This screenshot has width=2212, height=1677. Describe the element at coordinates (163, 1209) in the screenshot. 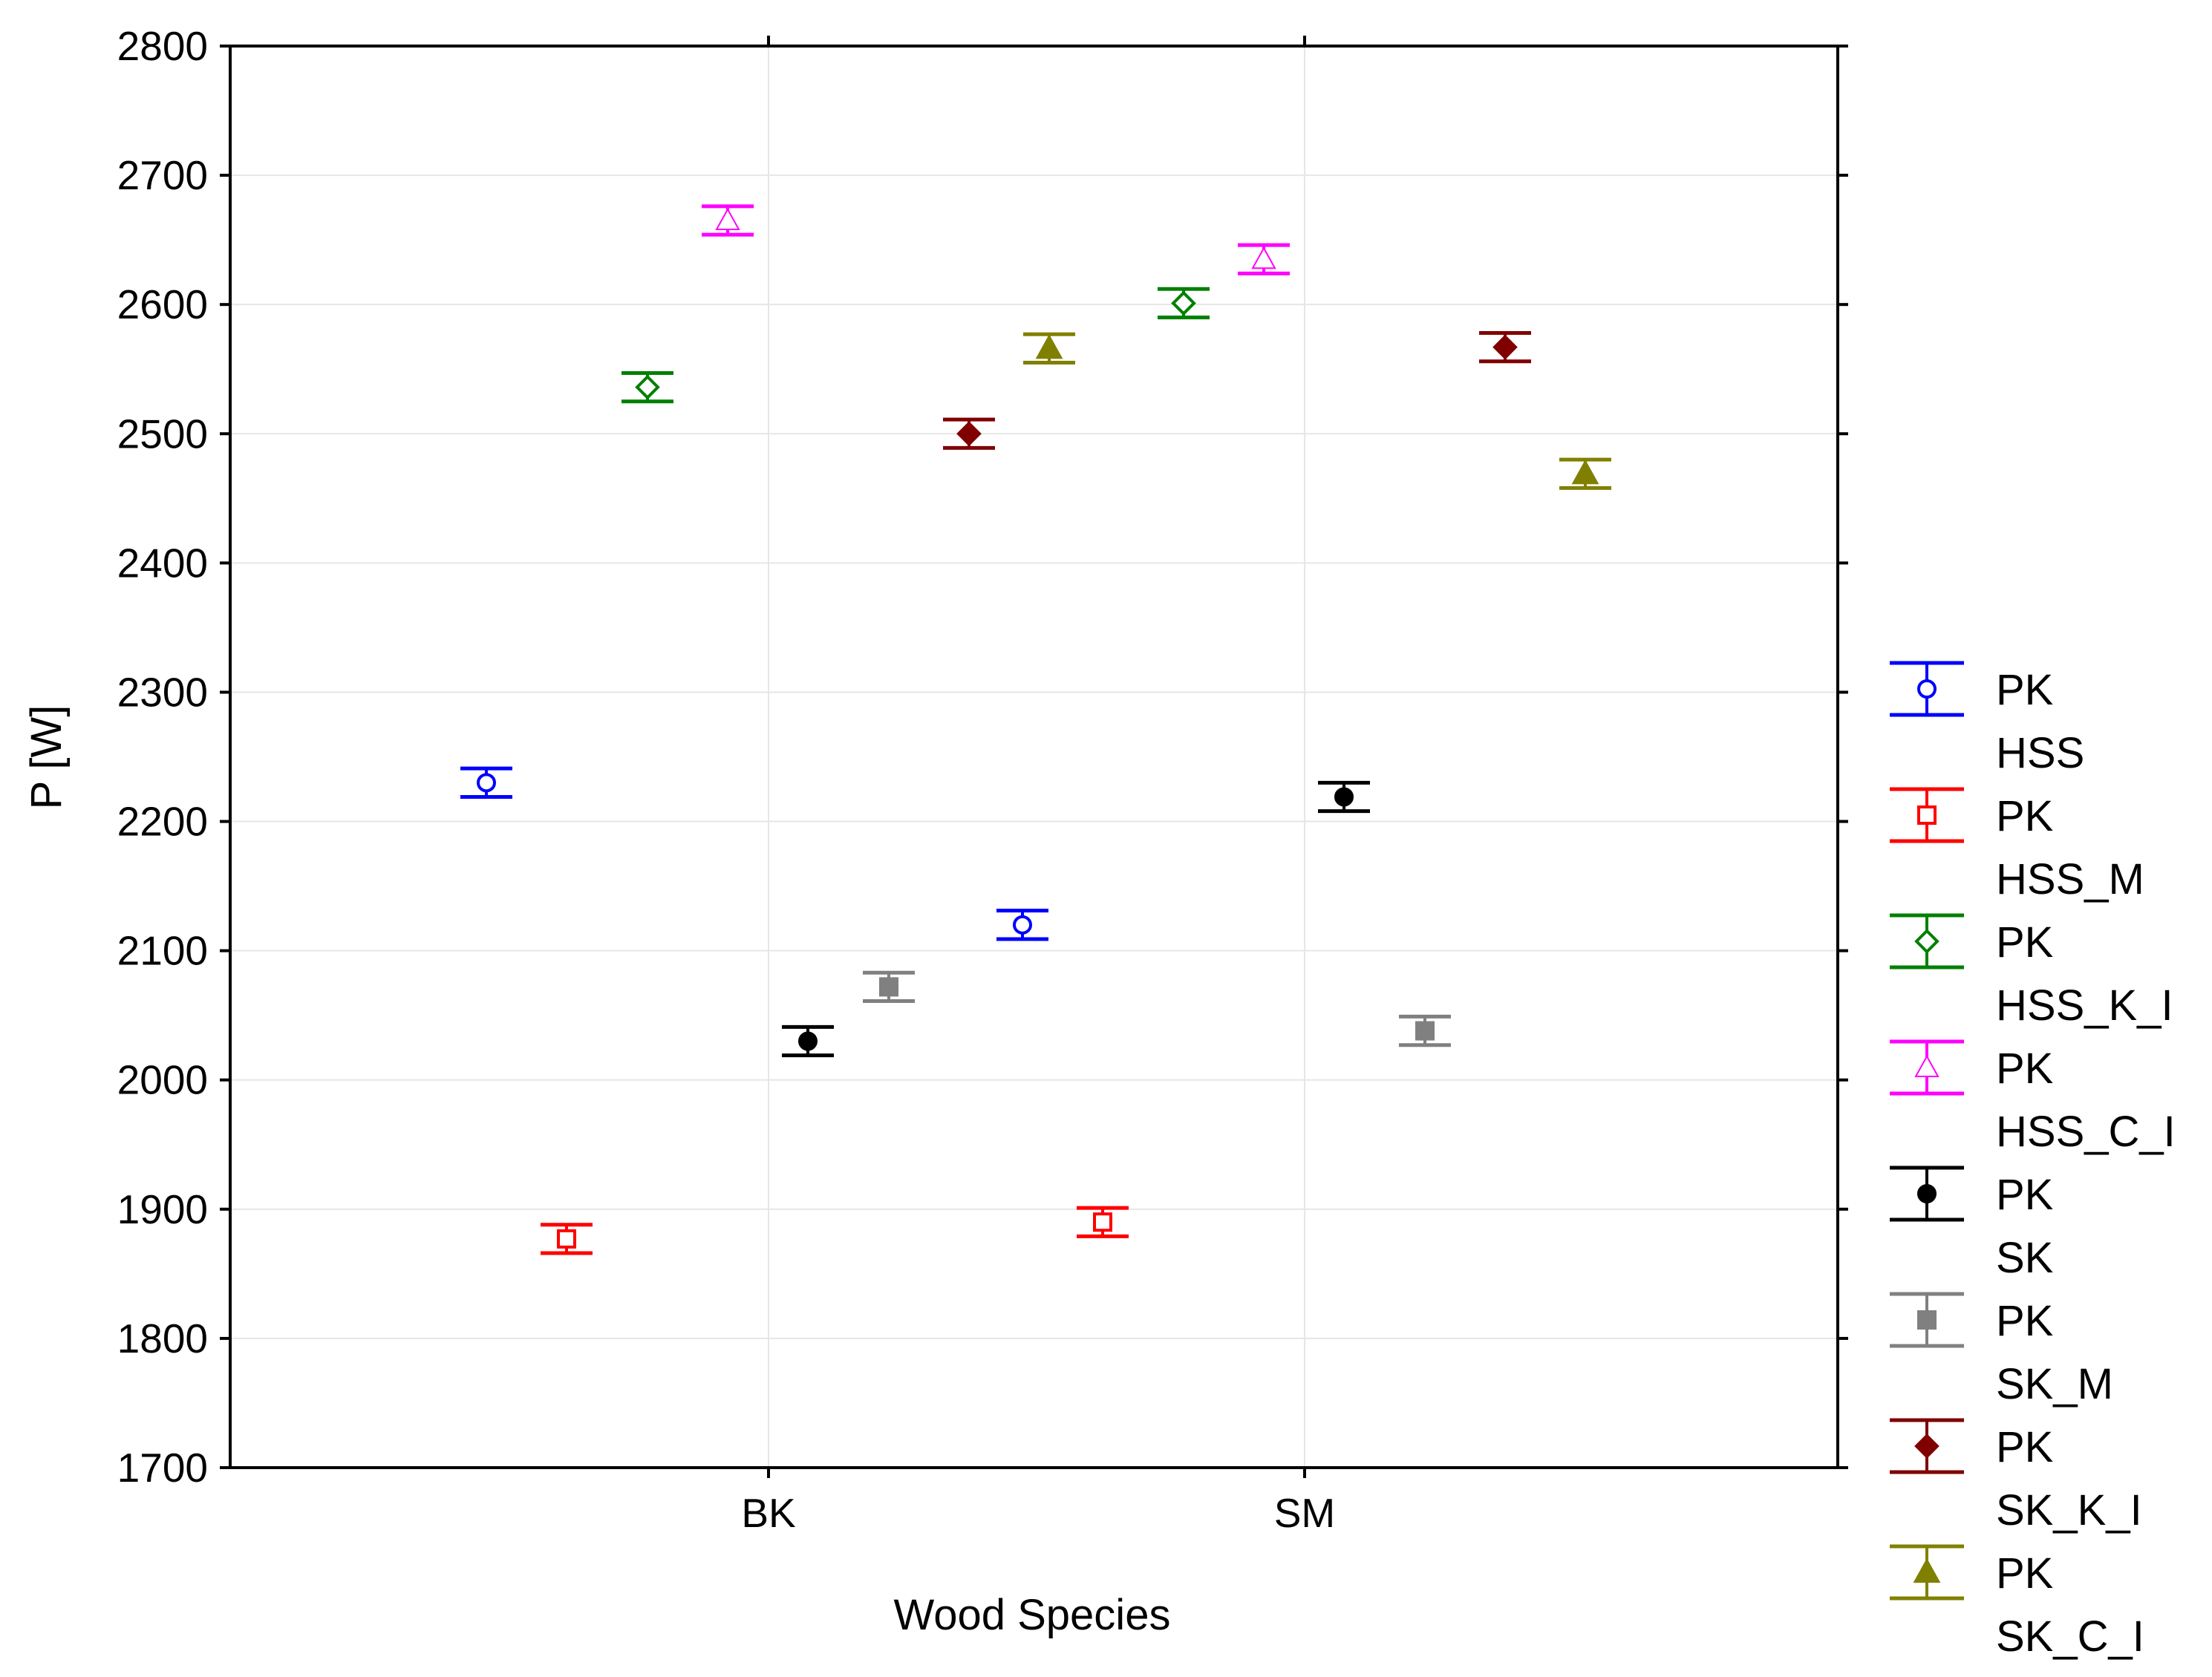

I see `y-tick-label: 1900` at that location.